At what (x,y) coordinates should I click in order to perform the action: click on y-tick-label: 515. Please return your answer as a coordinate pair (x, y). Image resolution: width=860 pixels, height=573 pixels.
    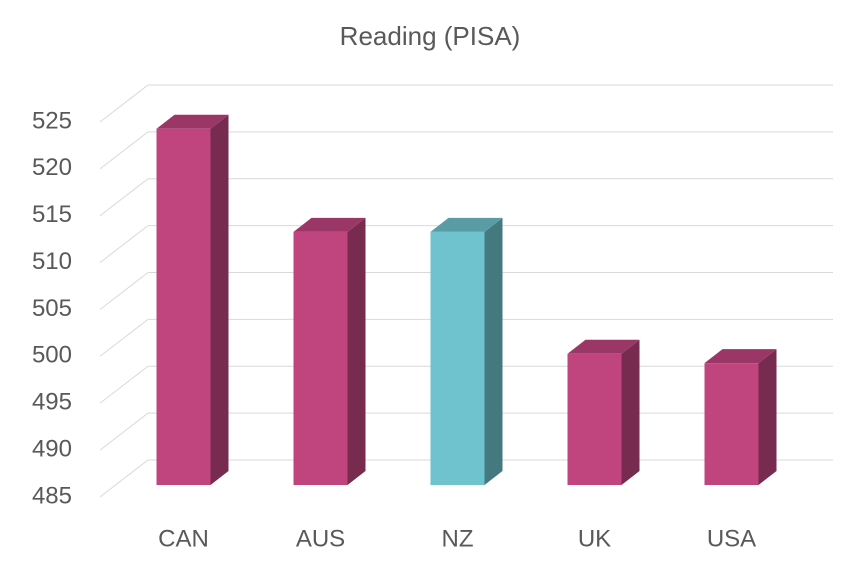
    Looking at the image, I should click on (52, 214).